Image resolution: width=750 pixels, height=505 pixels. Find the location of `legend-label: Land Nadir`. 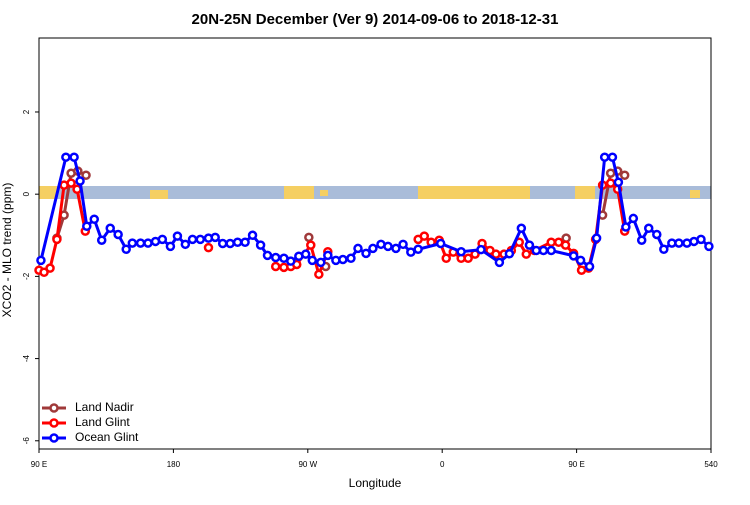

legend-label: Land Nadir is located at coordinates (104, 407).